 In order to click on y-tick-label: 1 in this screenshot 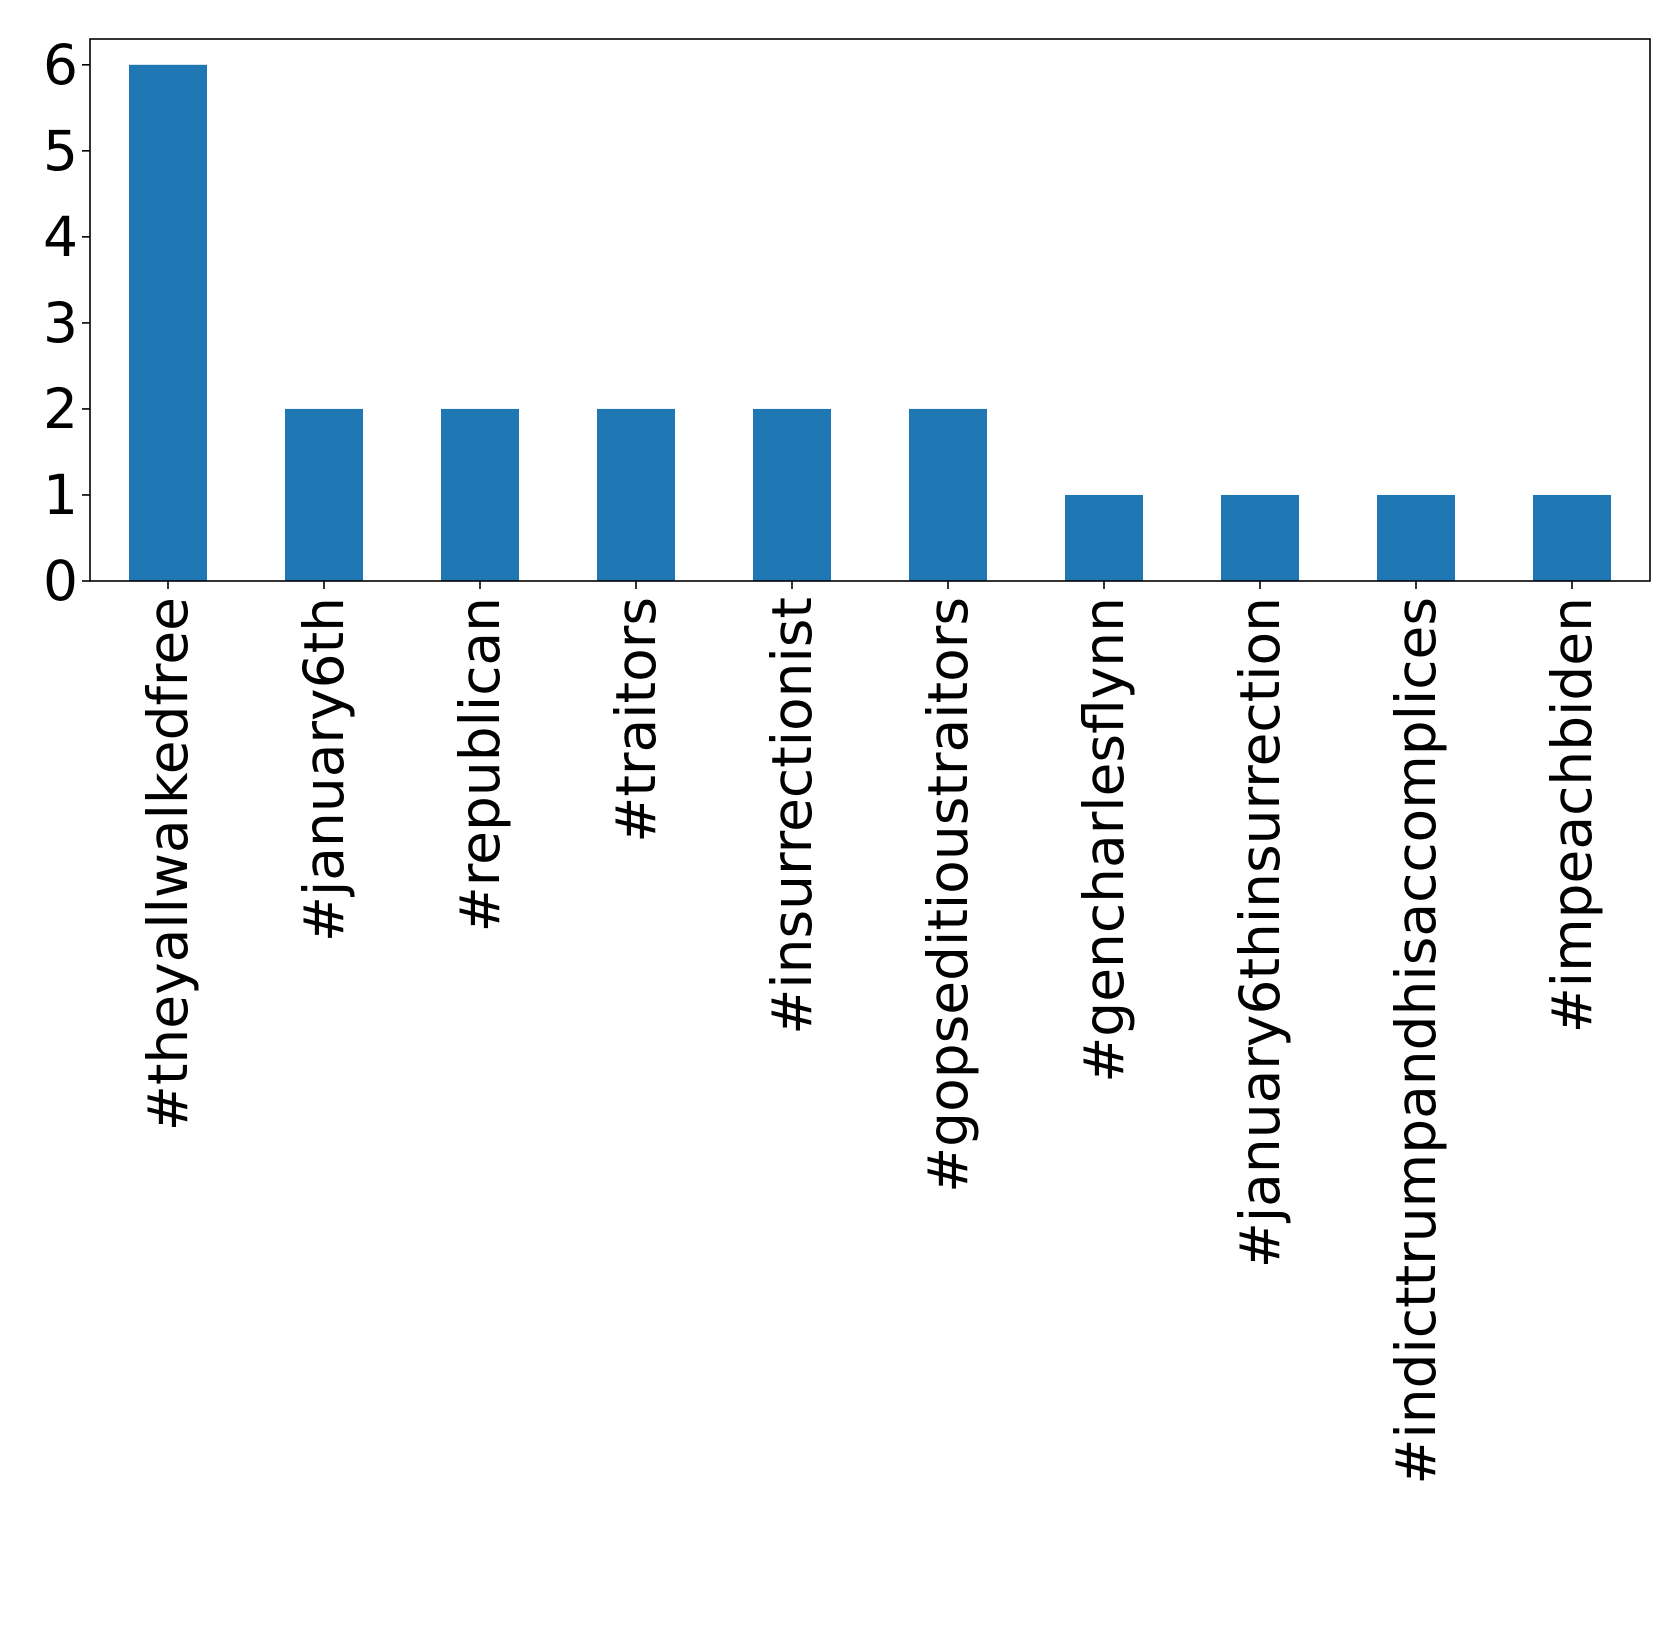, I will do `click(60, 495)`.